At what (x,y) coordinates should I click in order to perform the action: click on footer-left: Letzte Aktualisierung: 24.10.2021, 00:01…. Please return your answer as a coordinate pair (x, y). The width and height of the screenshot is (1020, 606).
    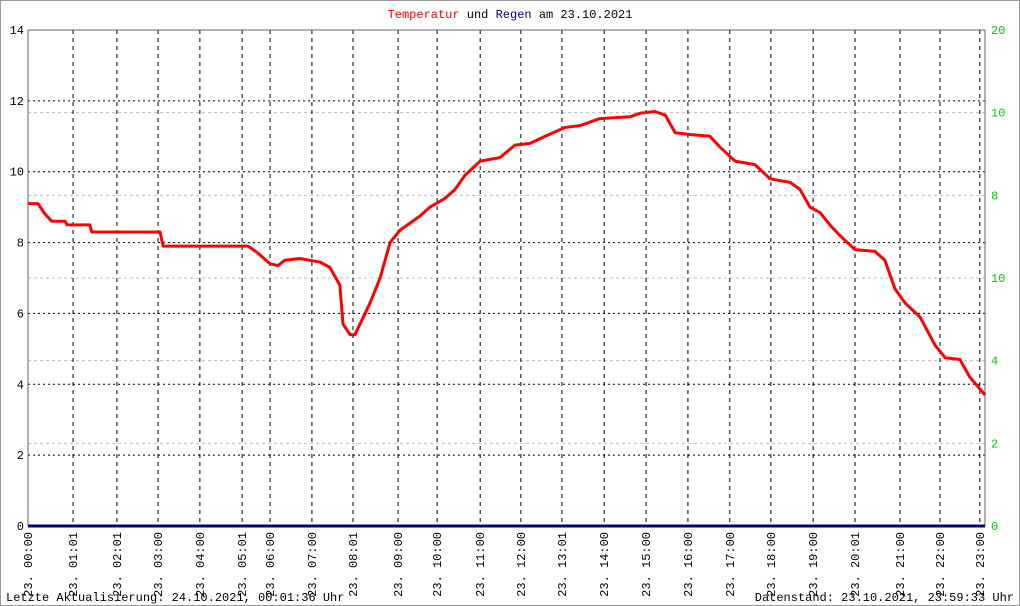
    Looking at the image, I should click on (175, 598).